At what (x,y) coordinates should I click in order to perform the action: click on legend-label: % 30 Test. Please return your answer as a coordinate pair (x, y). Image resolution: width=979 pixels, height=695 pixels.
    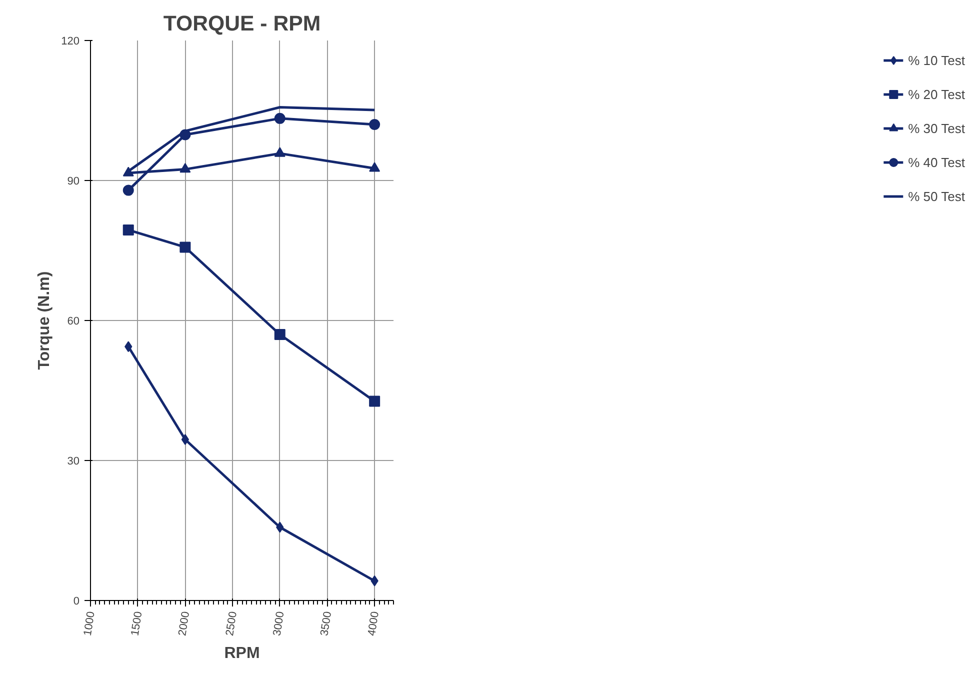
    Looking at the image, I should click on (936, 128).